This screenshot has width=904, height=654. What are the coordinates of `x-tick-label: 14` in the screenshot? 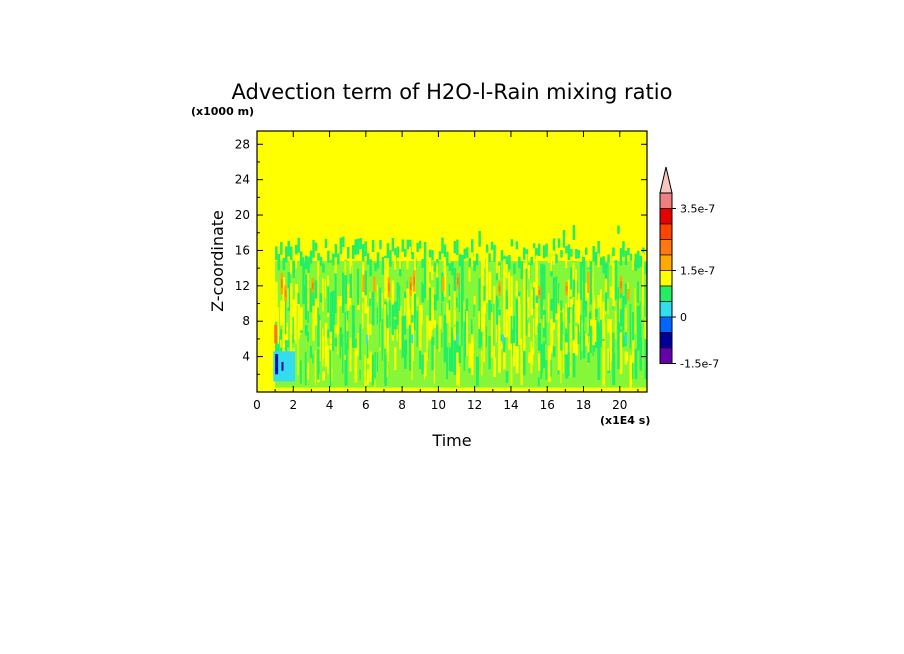 It's located at (510, 405).